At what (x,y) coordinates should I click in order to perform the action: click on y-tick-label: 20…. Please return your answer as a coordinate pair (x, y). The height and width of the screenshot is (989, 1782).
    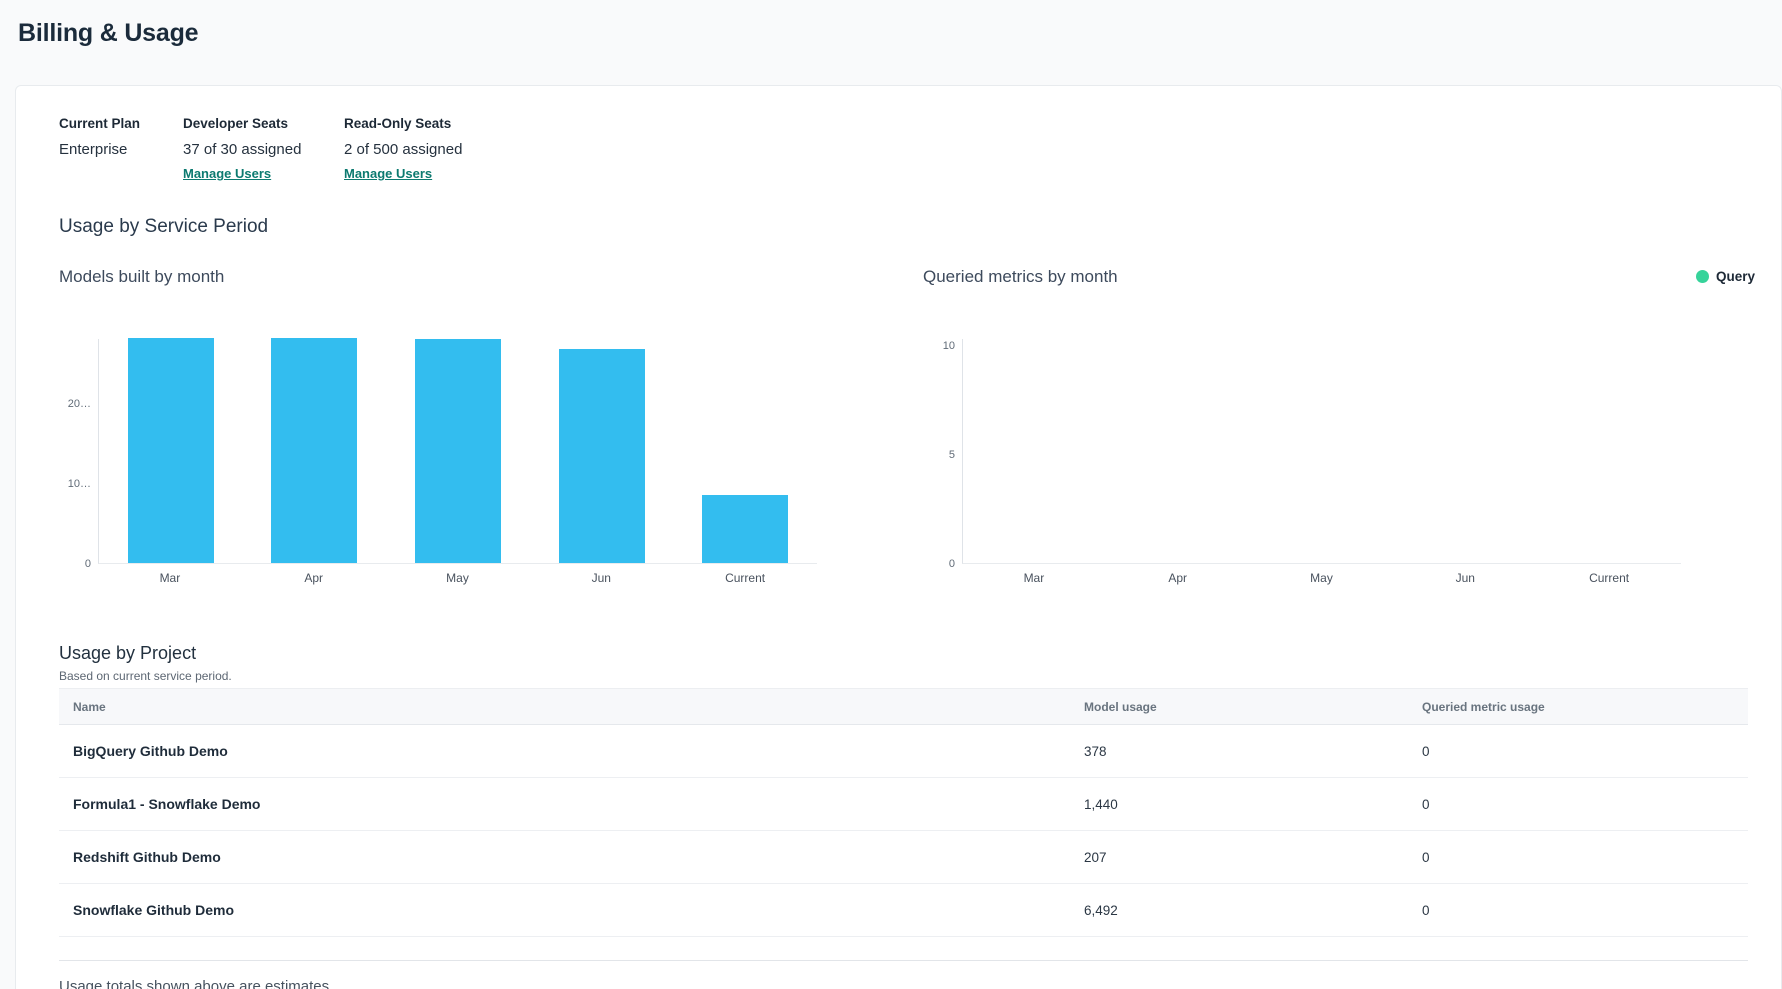
    Looking at the image, I should click on (79, 404).